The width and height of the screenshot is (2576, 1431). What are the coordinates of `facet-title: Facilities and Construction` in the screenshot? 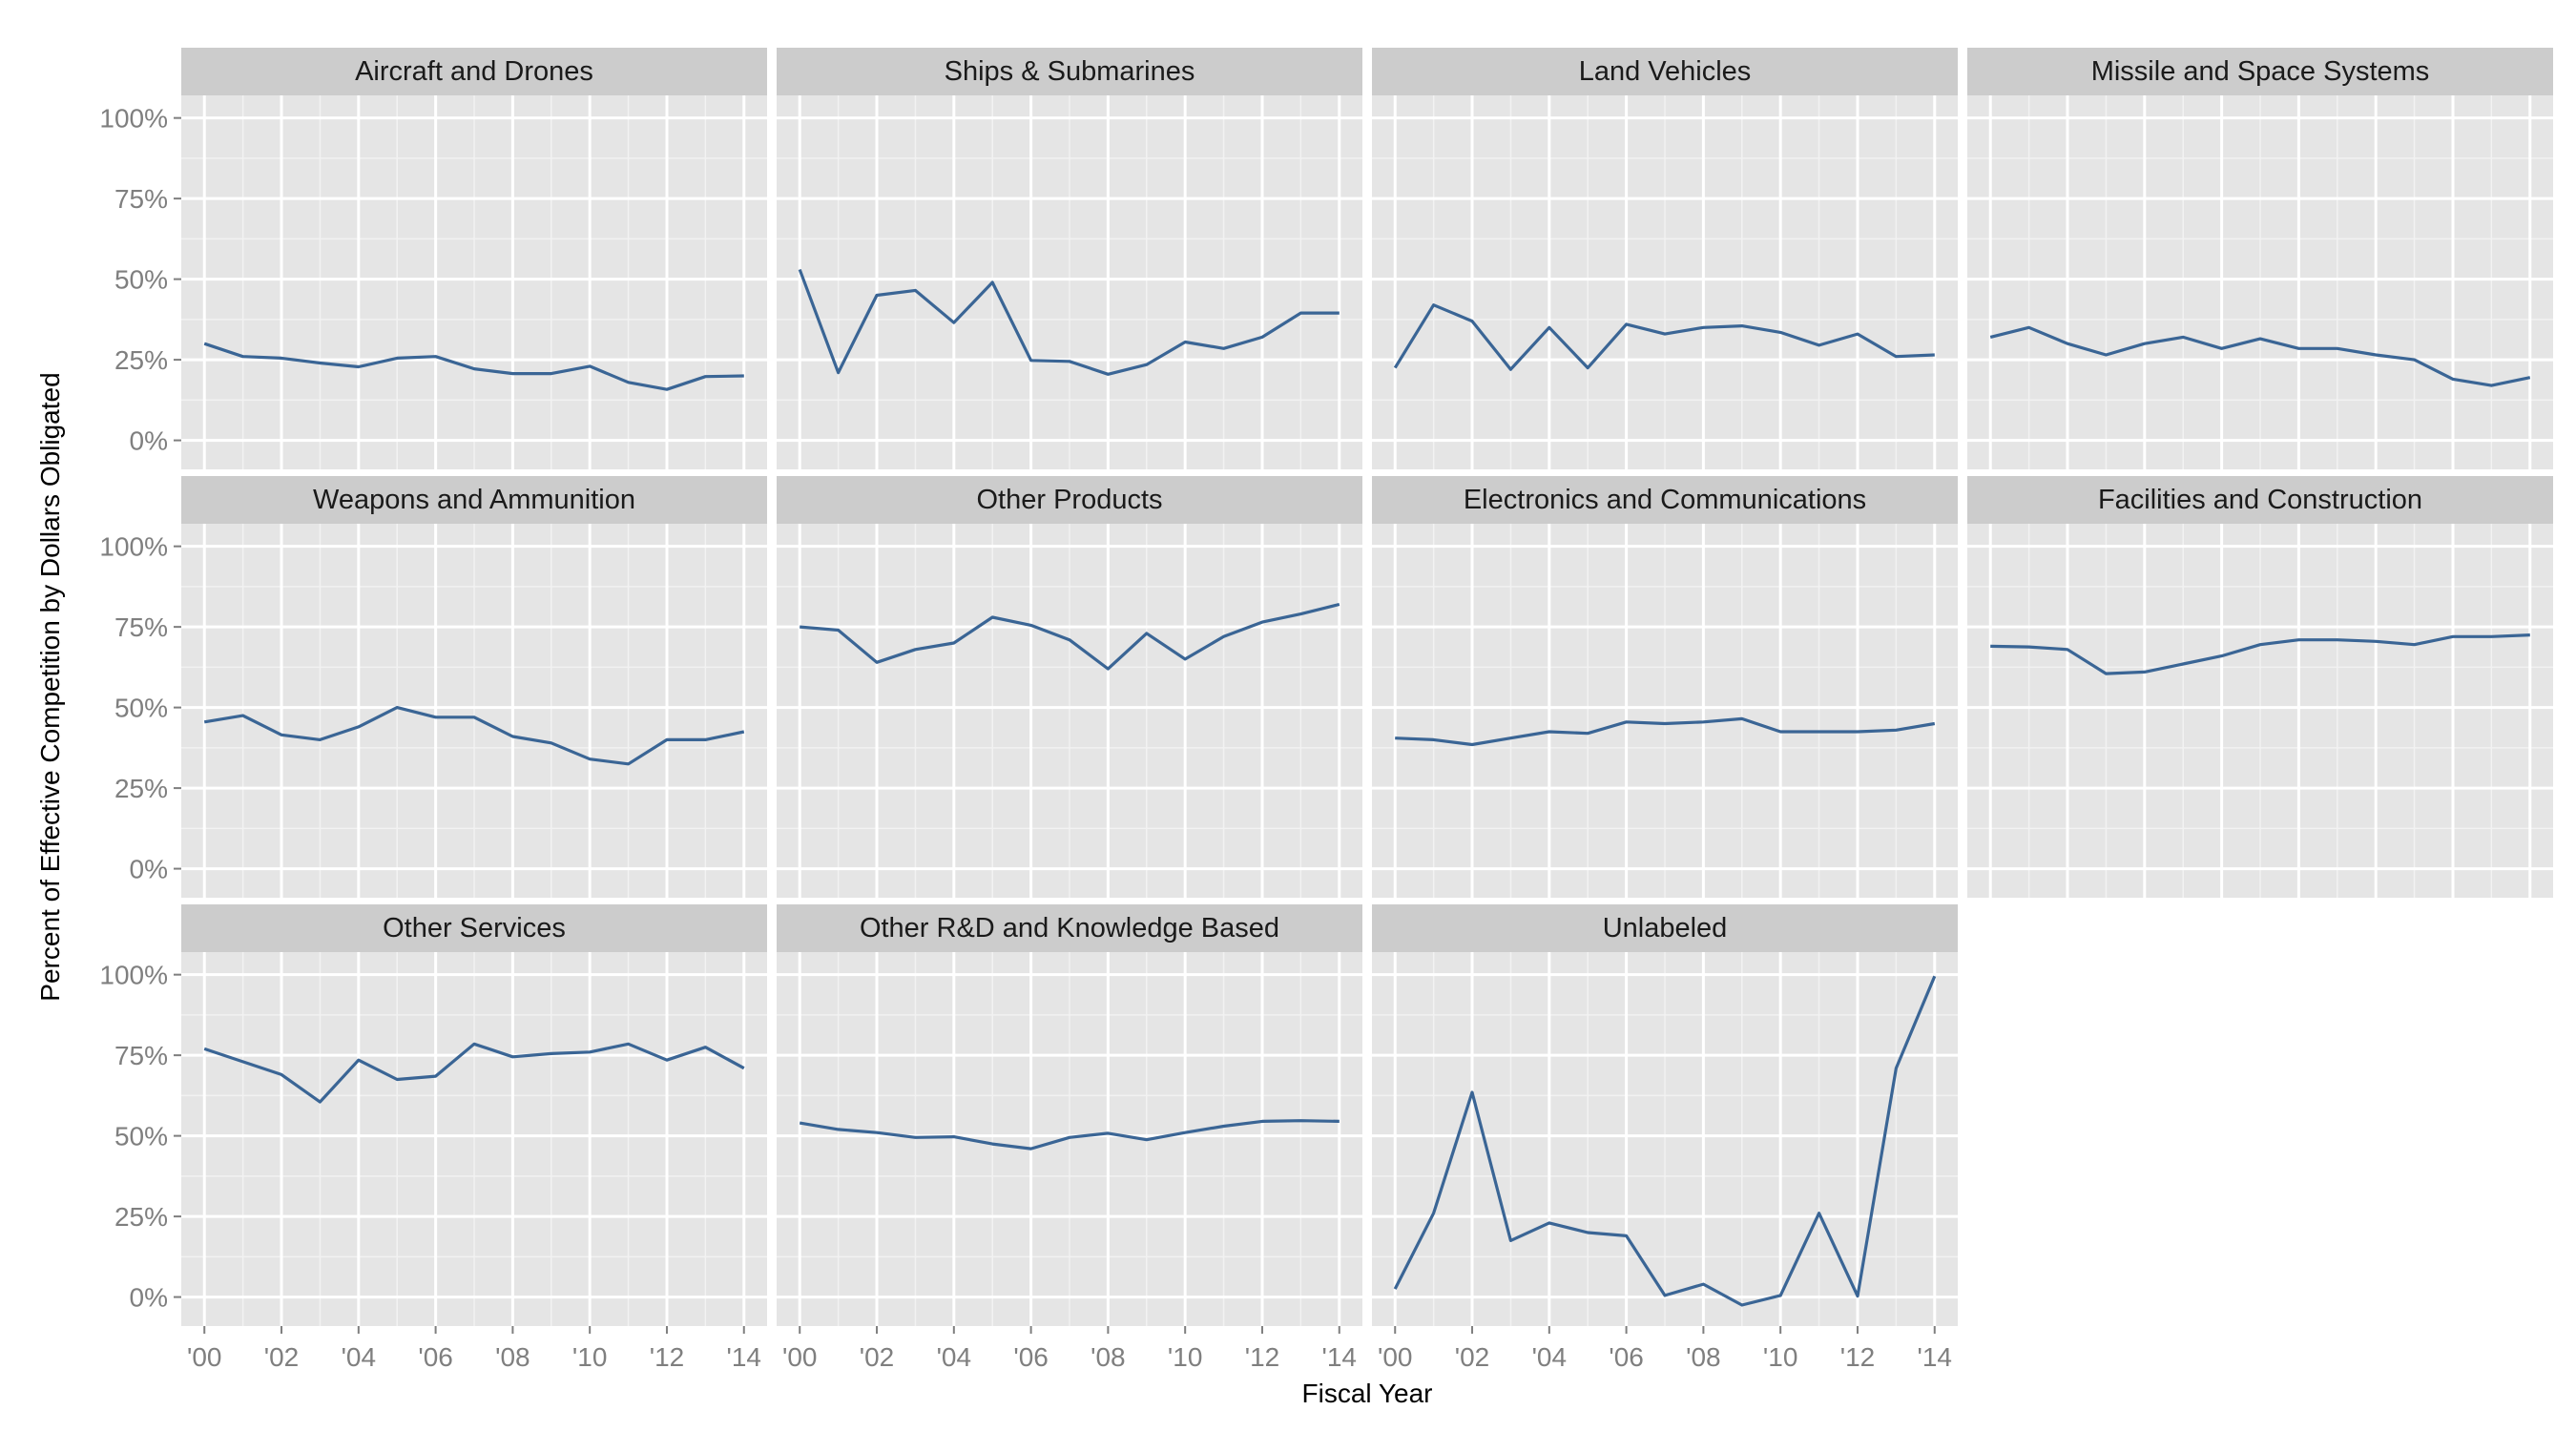 It's located at (2260, 500).